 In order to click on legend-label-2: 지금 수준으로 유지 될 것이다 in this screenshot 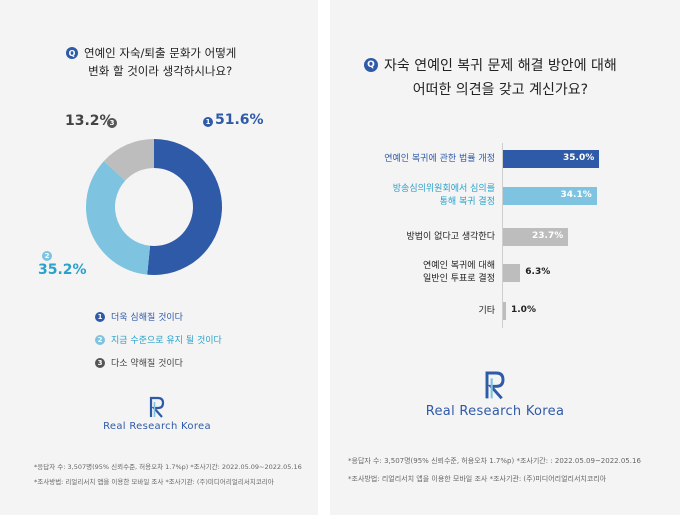, I will do `click(166, 341)`.